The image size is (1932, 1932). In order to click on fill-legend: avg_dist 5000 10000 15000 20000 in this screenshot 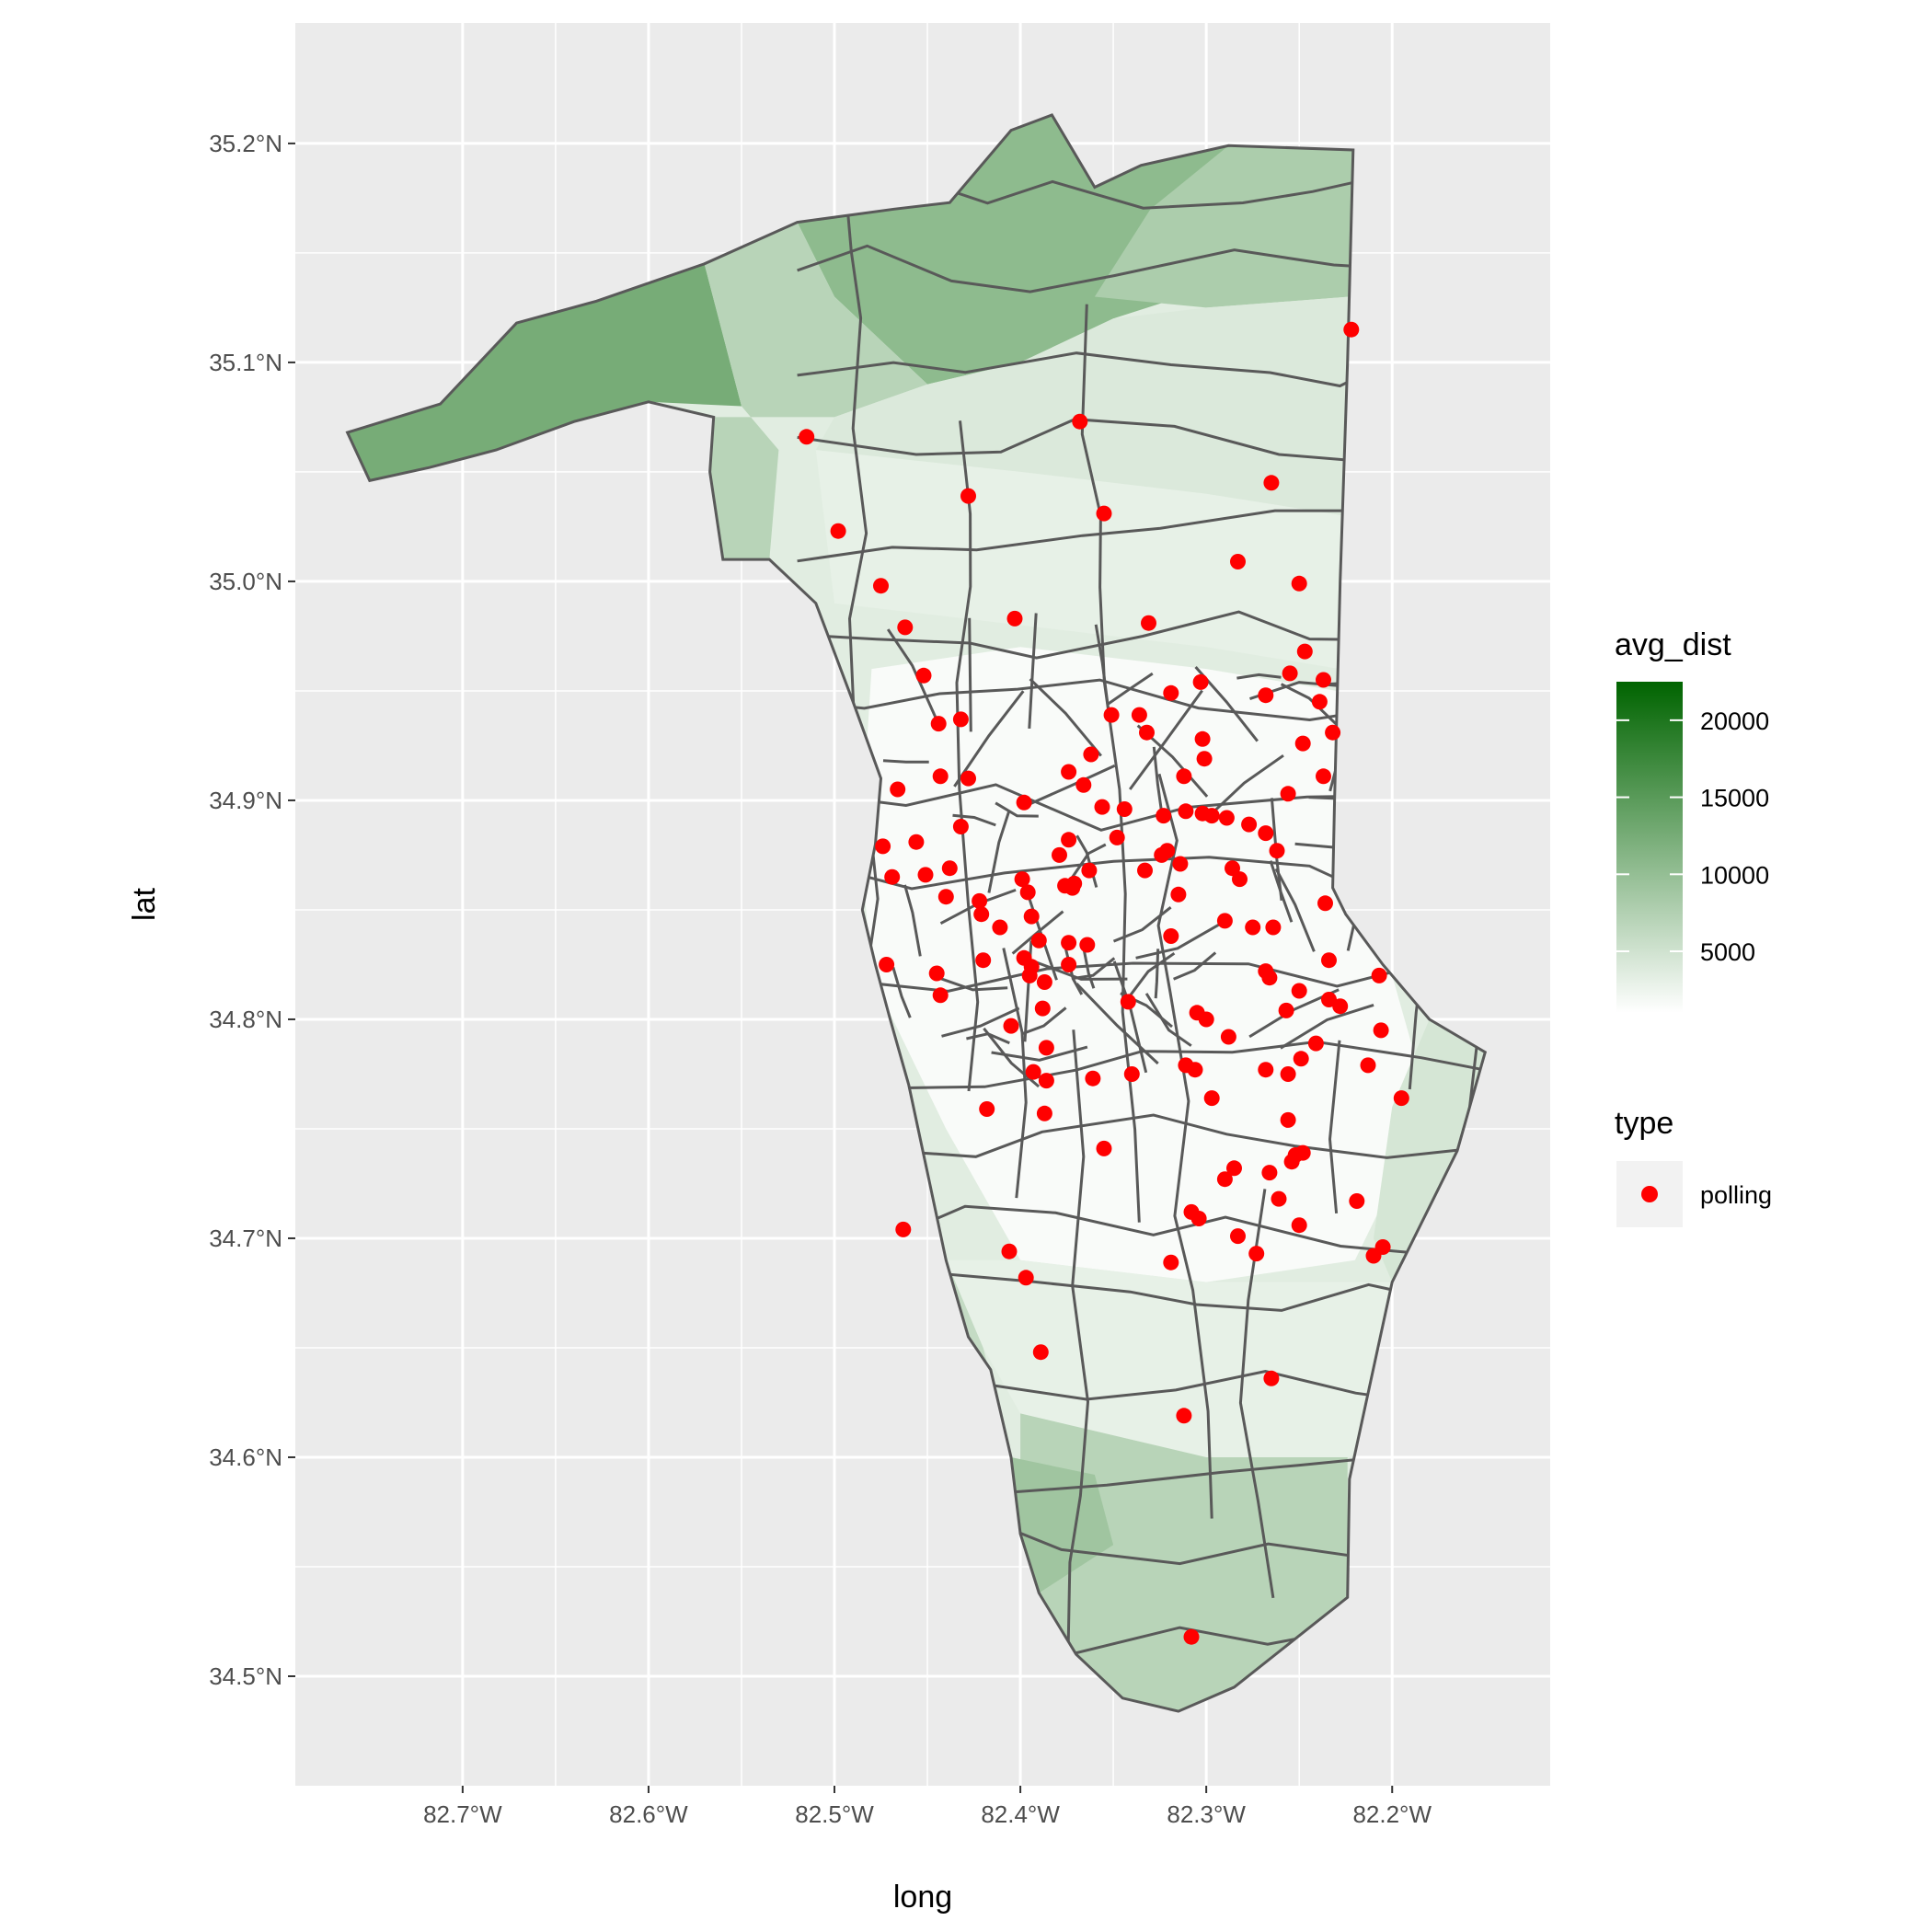, I will do `click(1692, 820)`.